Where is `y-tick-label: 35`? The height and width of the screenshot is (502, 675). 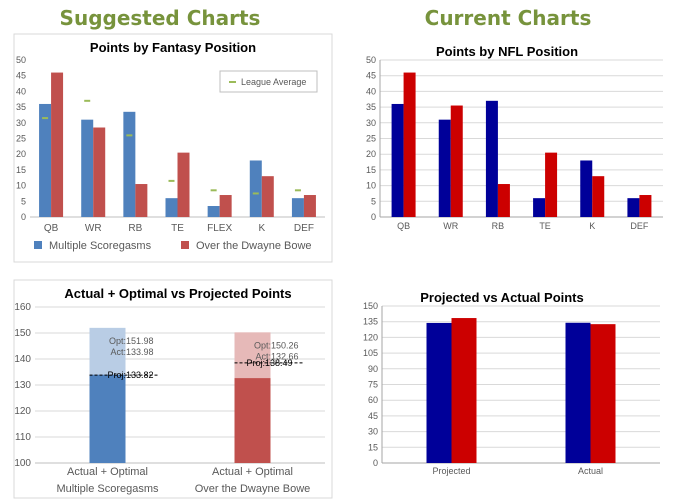 y-tick-label: 35 is located at coordinates (371, 107).